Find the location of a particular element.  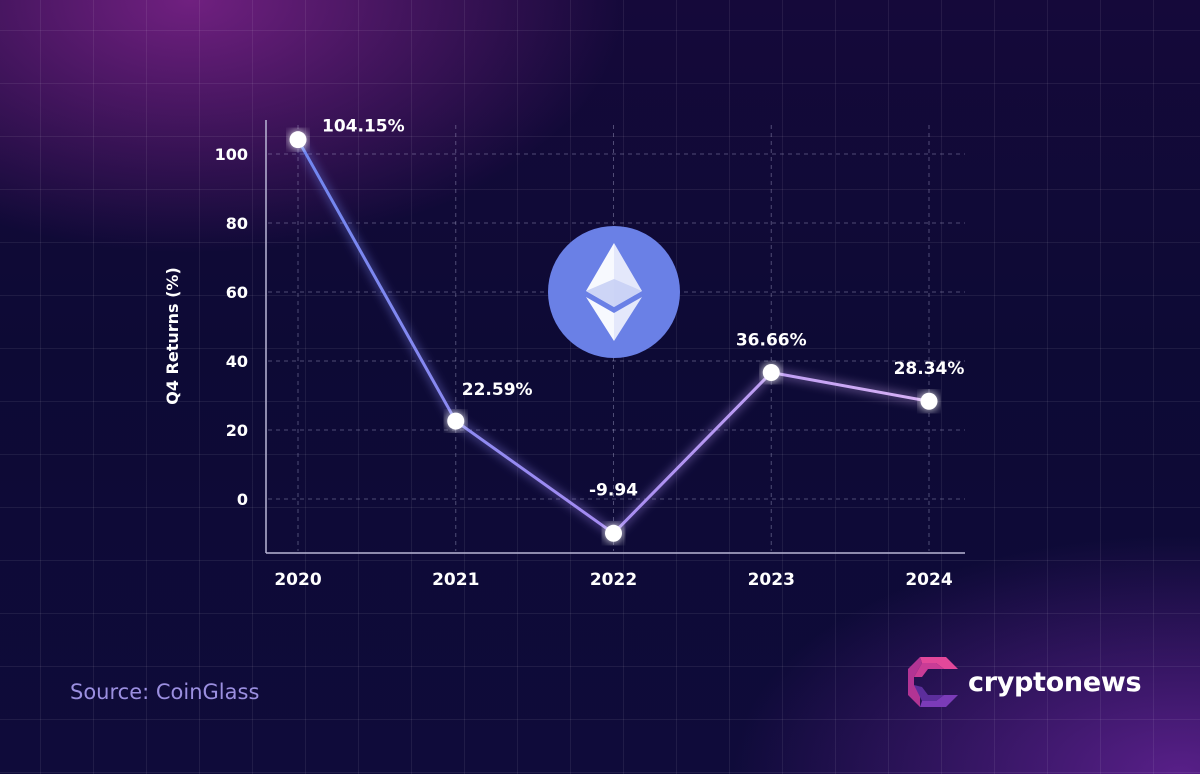

x-tick-label: 2024 is located at coordinates (928, 580).